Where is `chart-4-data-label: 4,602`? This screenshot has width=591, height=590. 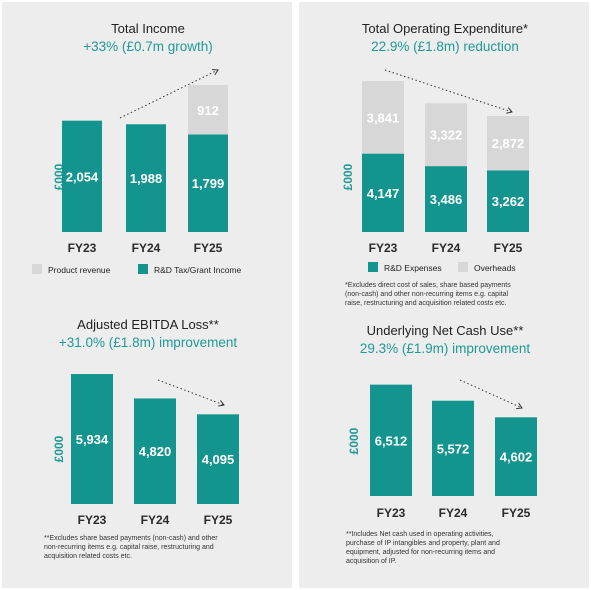
chart-4-data-label: 4,602 is located at coordinates (516, 457).